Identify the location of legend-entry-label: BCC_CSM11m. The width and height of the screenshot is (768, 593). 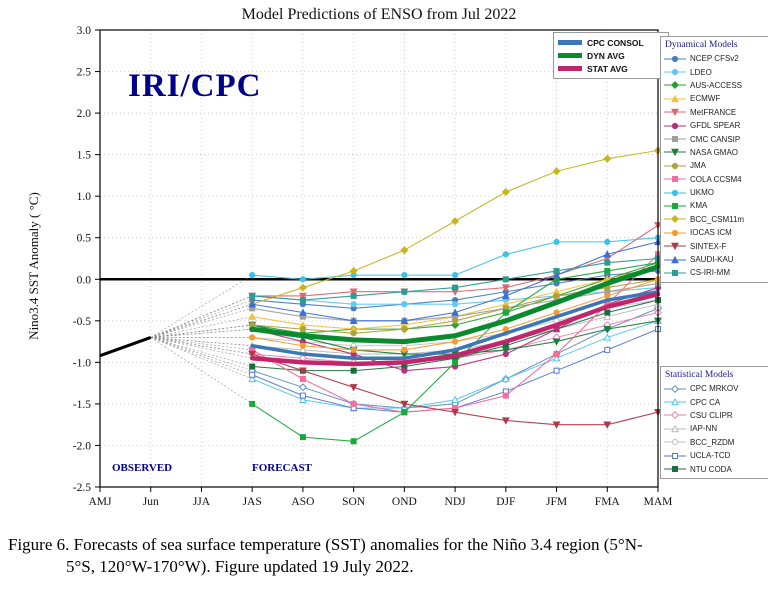
(717, 219).